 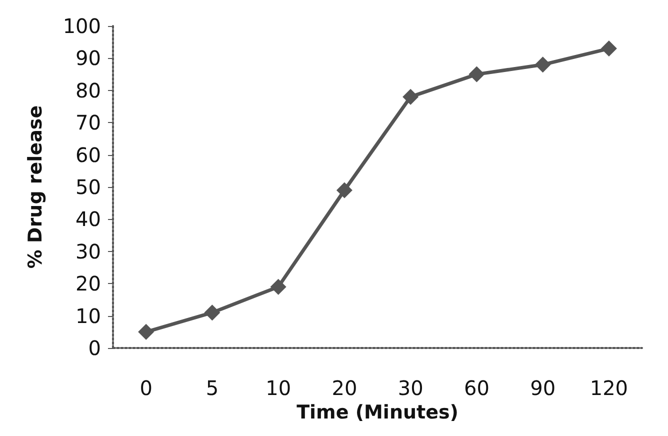 What do you see at coordinates (88, 284) in the screenshot?
I see `y-tick-label: 20` at bounding box center [88, 284].